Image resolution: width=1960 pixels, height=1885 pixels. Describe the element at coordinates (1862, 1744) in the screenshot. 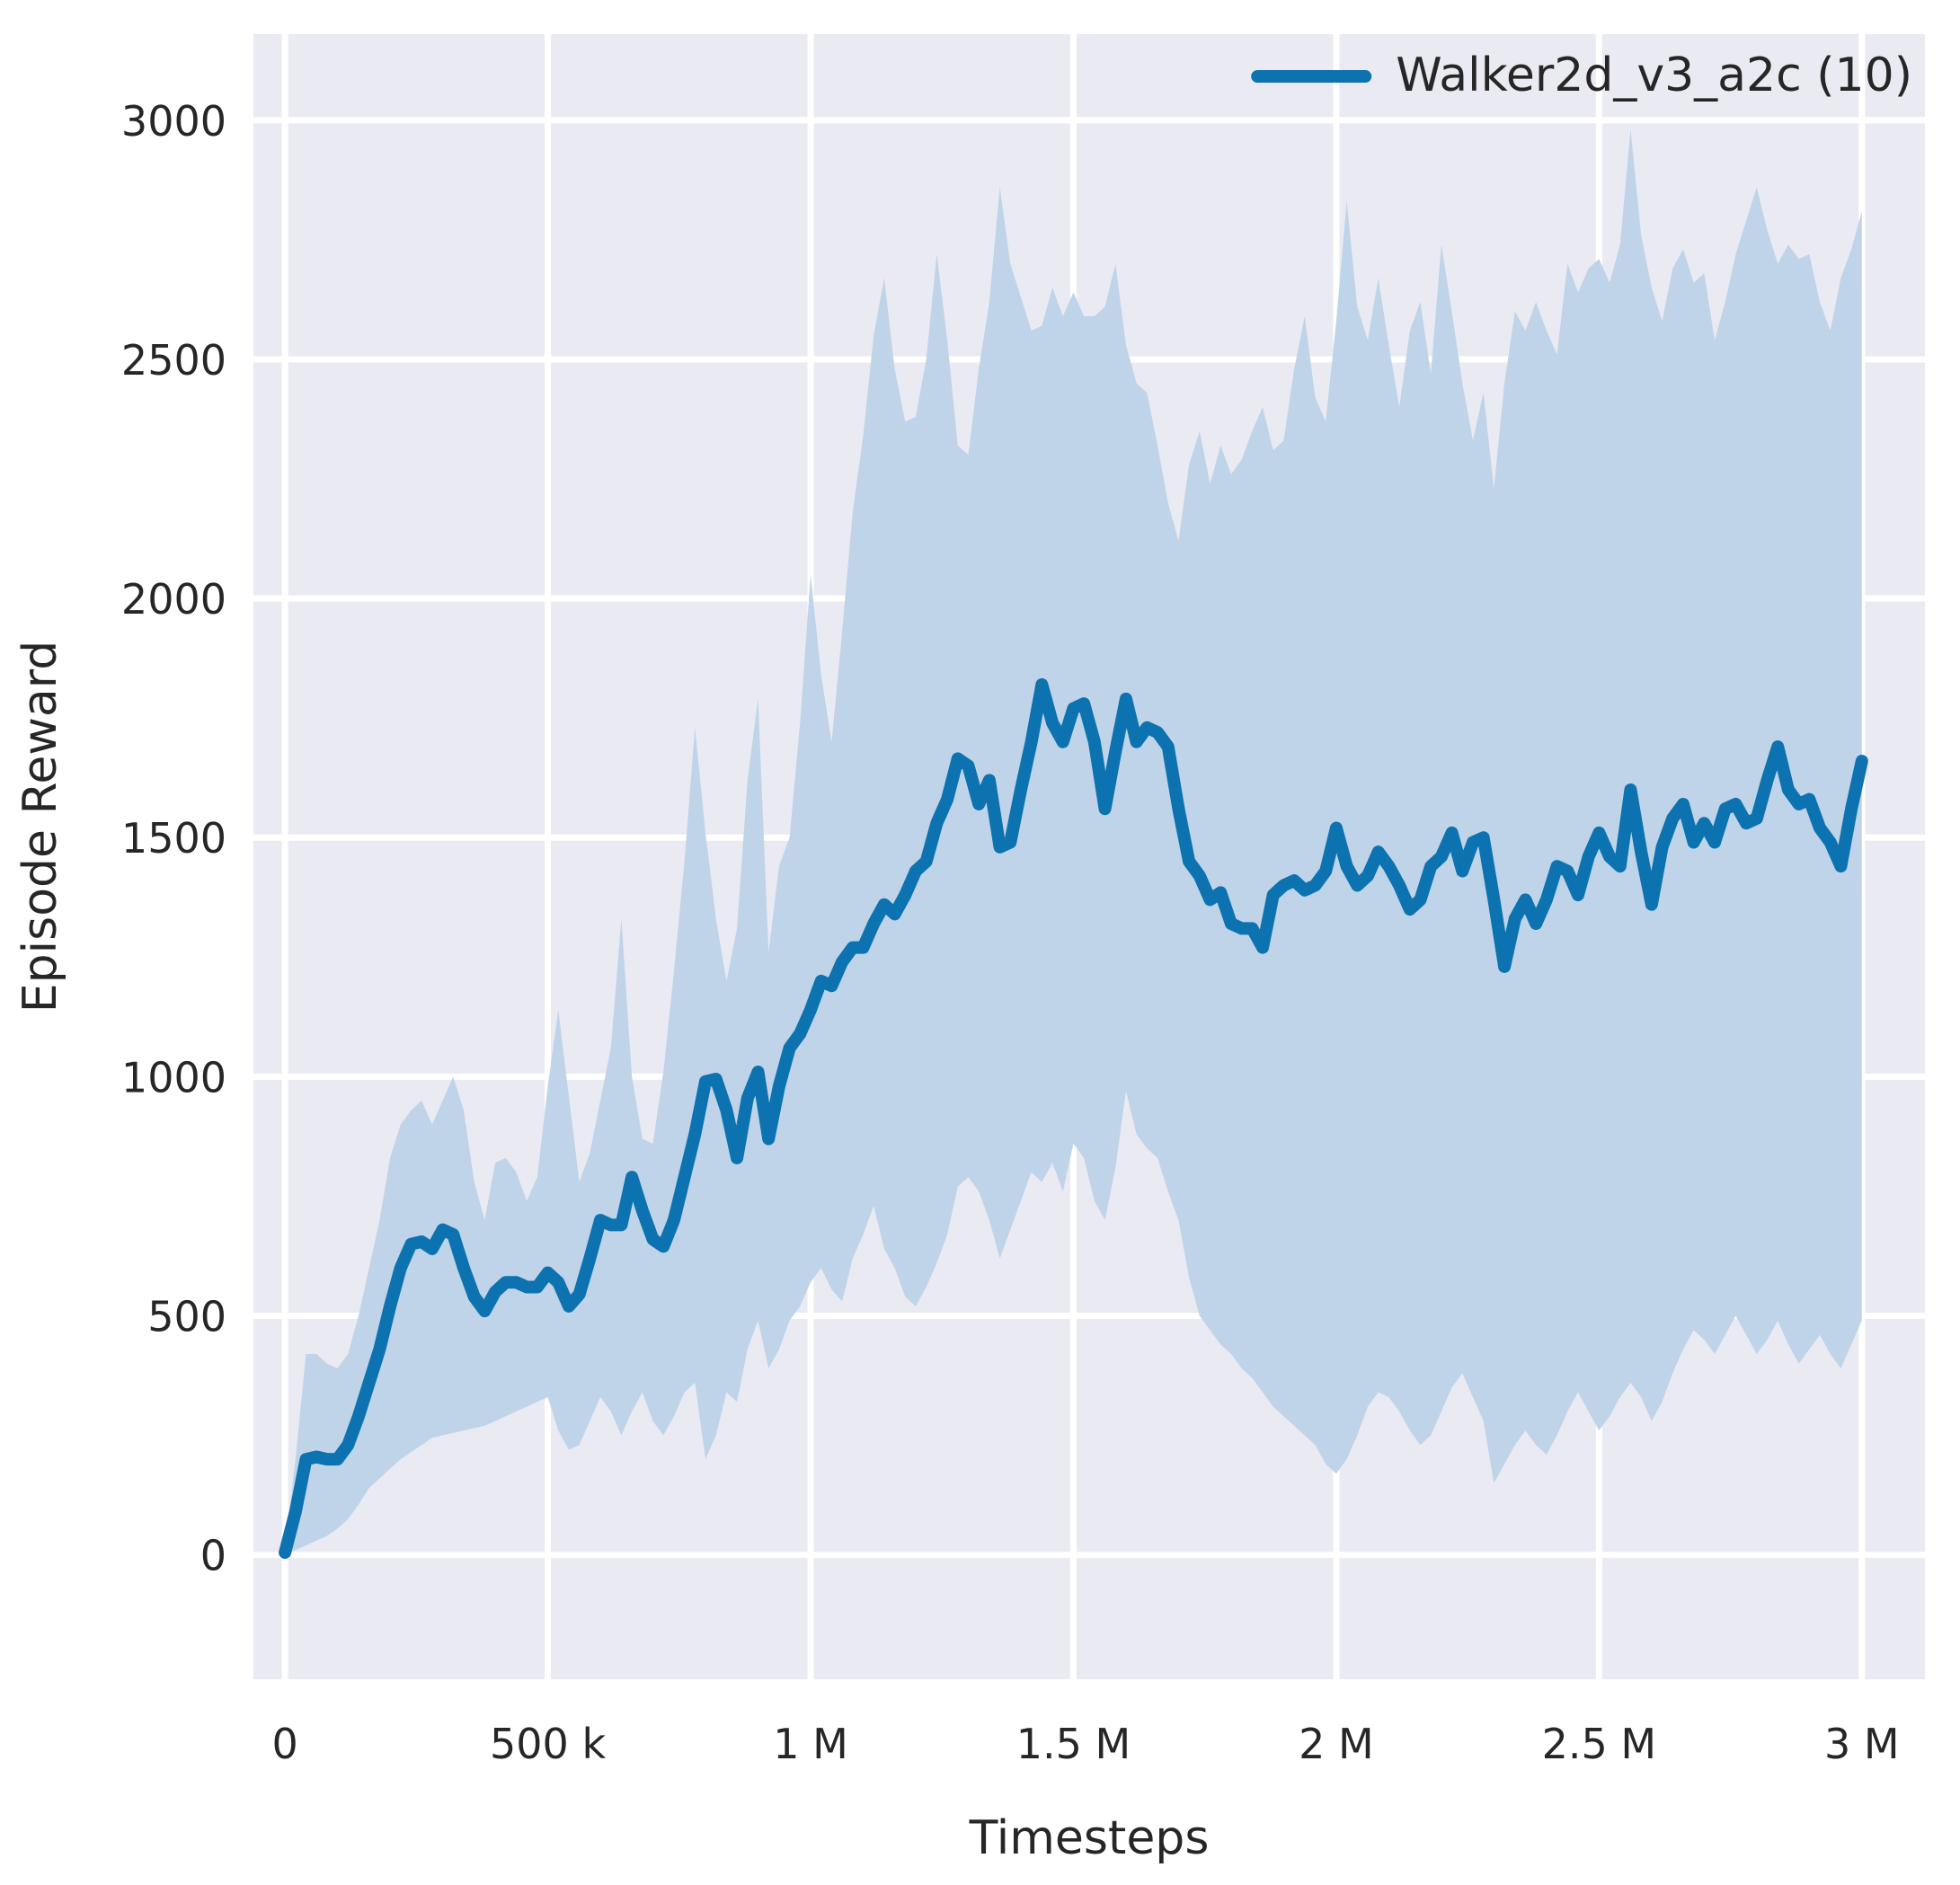

I see `x-tick-label-6: 3 M` at that location.